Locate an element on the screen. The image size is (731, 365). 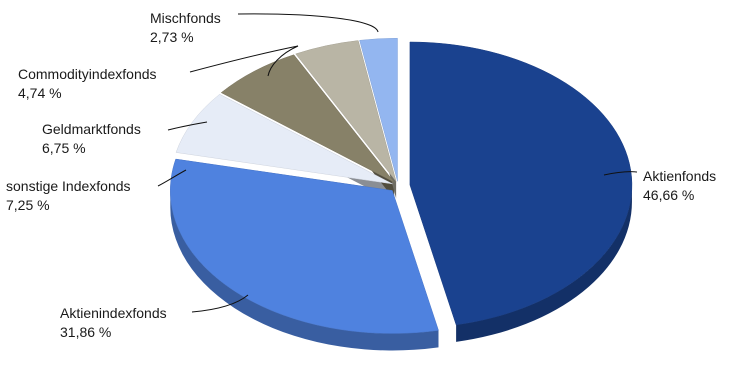
pie-slice-geldmarktfonds is located at coordinates (307, 118).